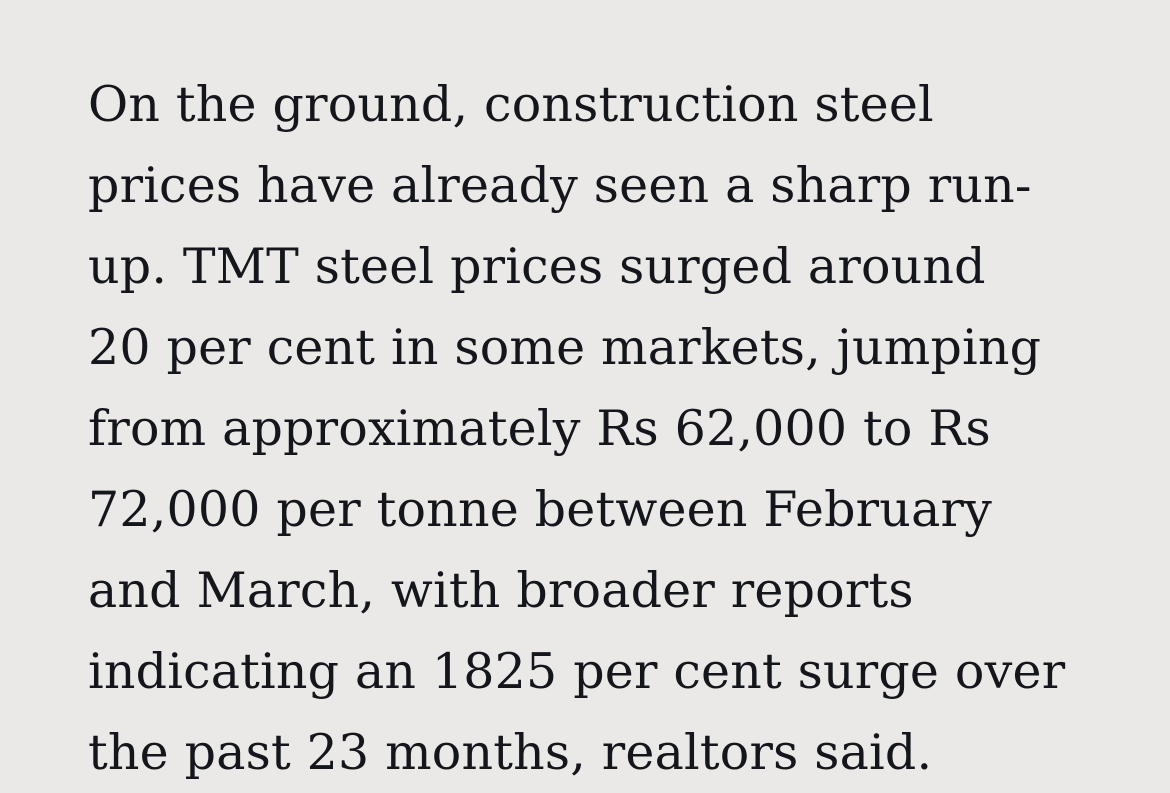 Image resolution: width=1170 pixels, height=793 pixels. What do you see at coordinates (510, 752) in the screenshot?
I see `paragraph-line-9: the past 23 months, realtors said.` at bounding box center [510, 752].